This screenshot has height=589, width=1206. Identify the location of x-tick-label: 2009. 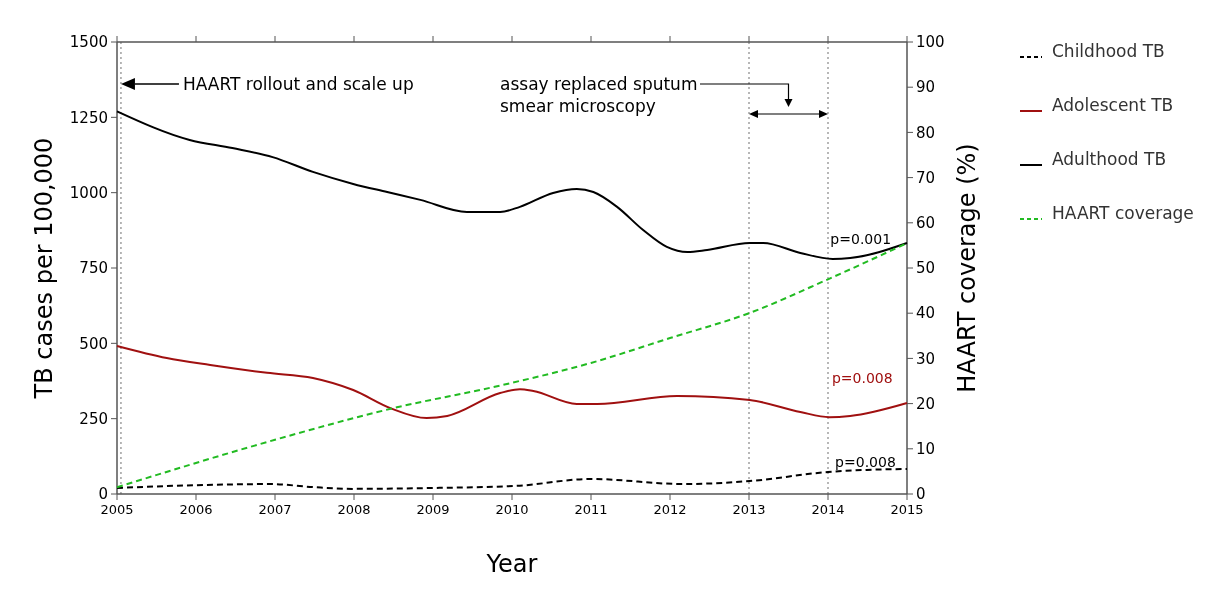
(433, 509).